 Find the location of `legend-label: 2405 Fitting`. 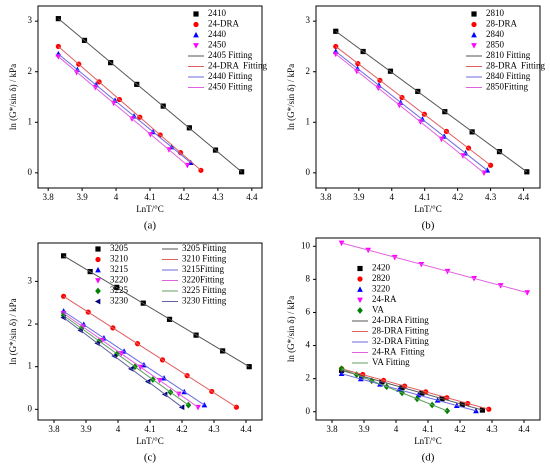

legend-label: 2405 Fitting is located at coordinates (230, 55).